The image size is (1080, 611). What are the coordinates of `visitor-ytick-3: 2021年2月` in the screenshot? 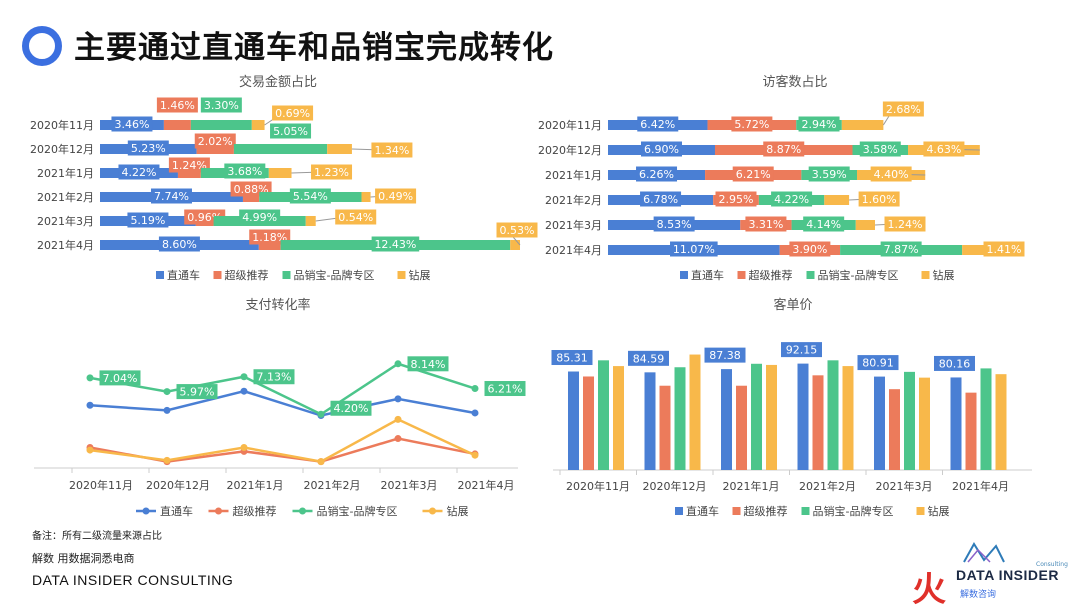 It's located at (573, 200).